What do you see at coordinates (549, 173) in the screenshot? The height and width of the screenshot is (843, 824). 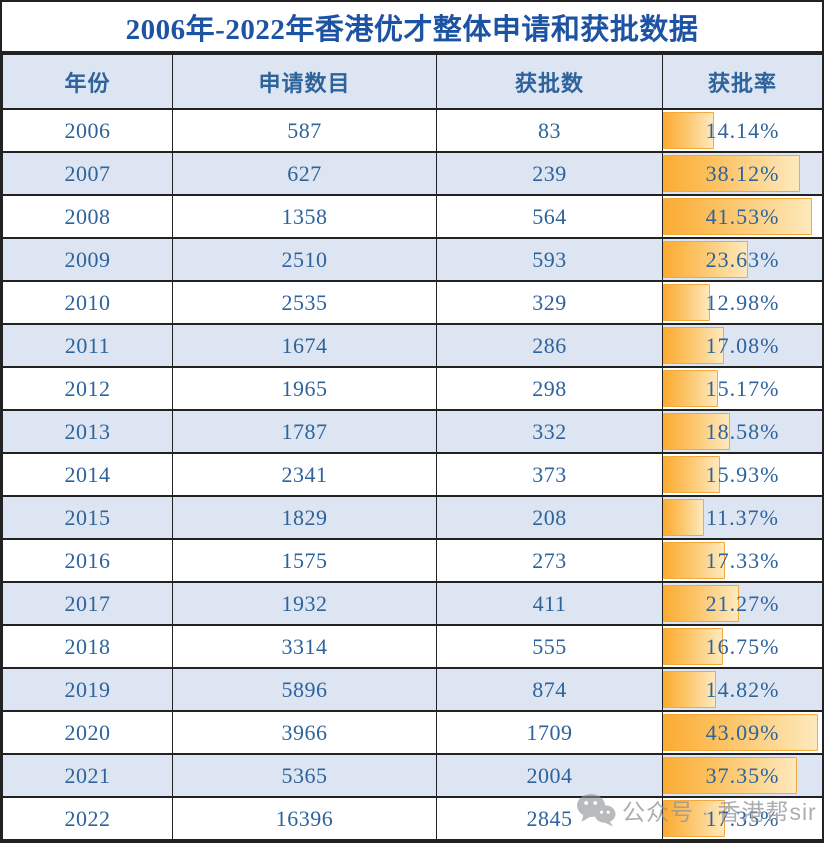 I see `approvals-cell: 239` at bounding box center [549, 173].